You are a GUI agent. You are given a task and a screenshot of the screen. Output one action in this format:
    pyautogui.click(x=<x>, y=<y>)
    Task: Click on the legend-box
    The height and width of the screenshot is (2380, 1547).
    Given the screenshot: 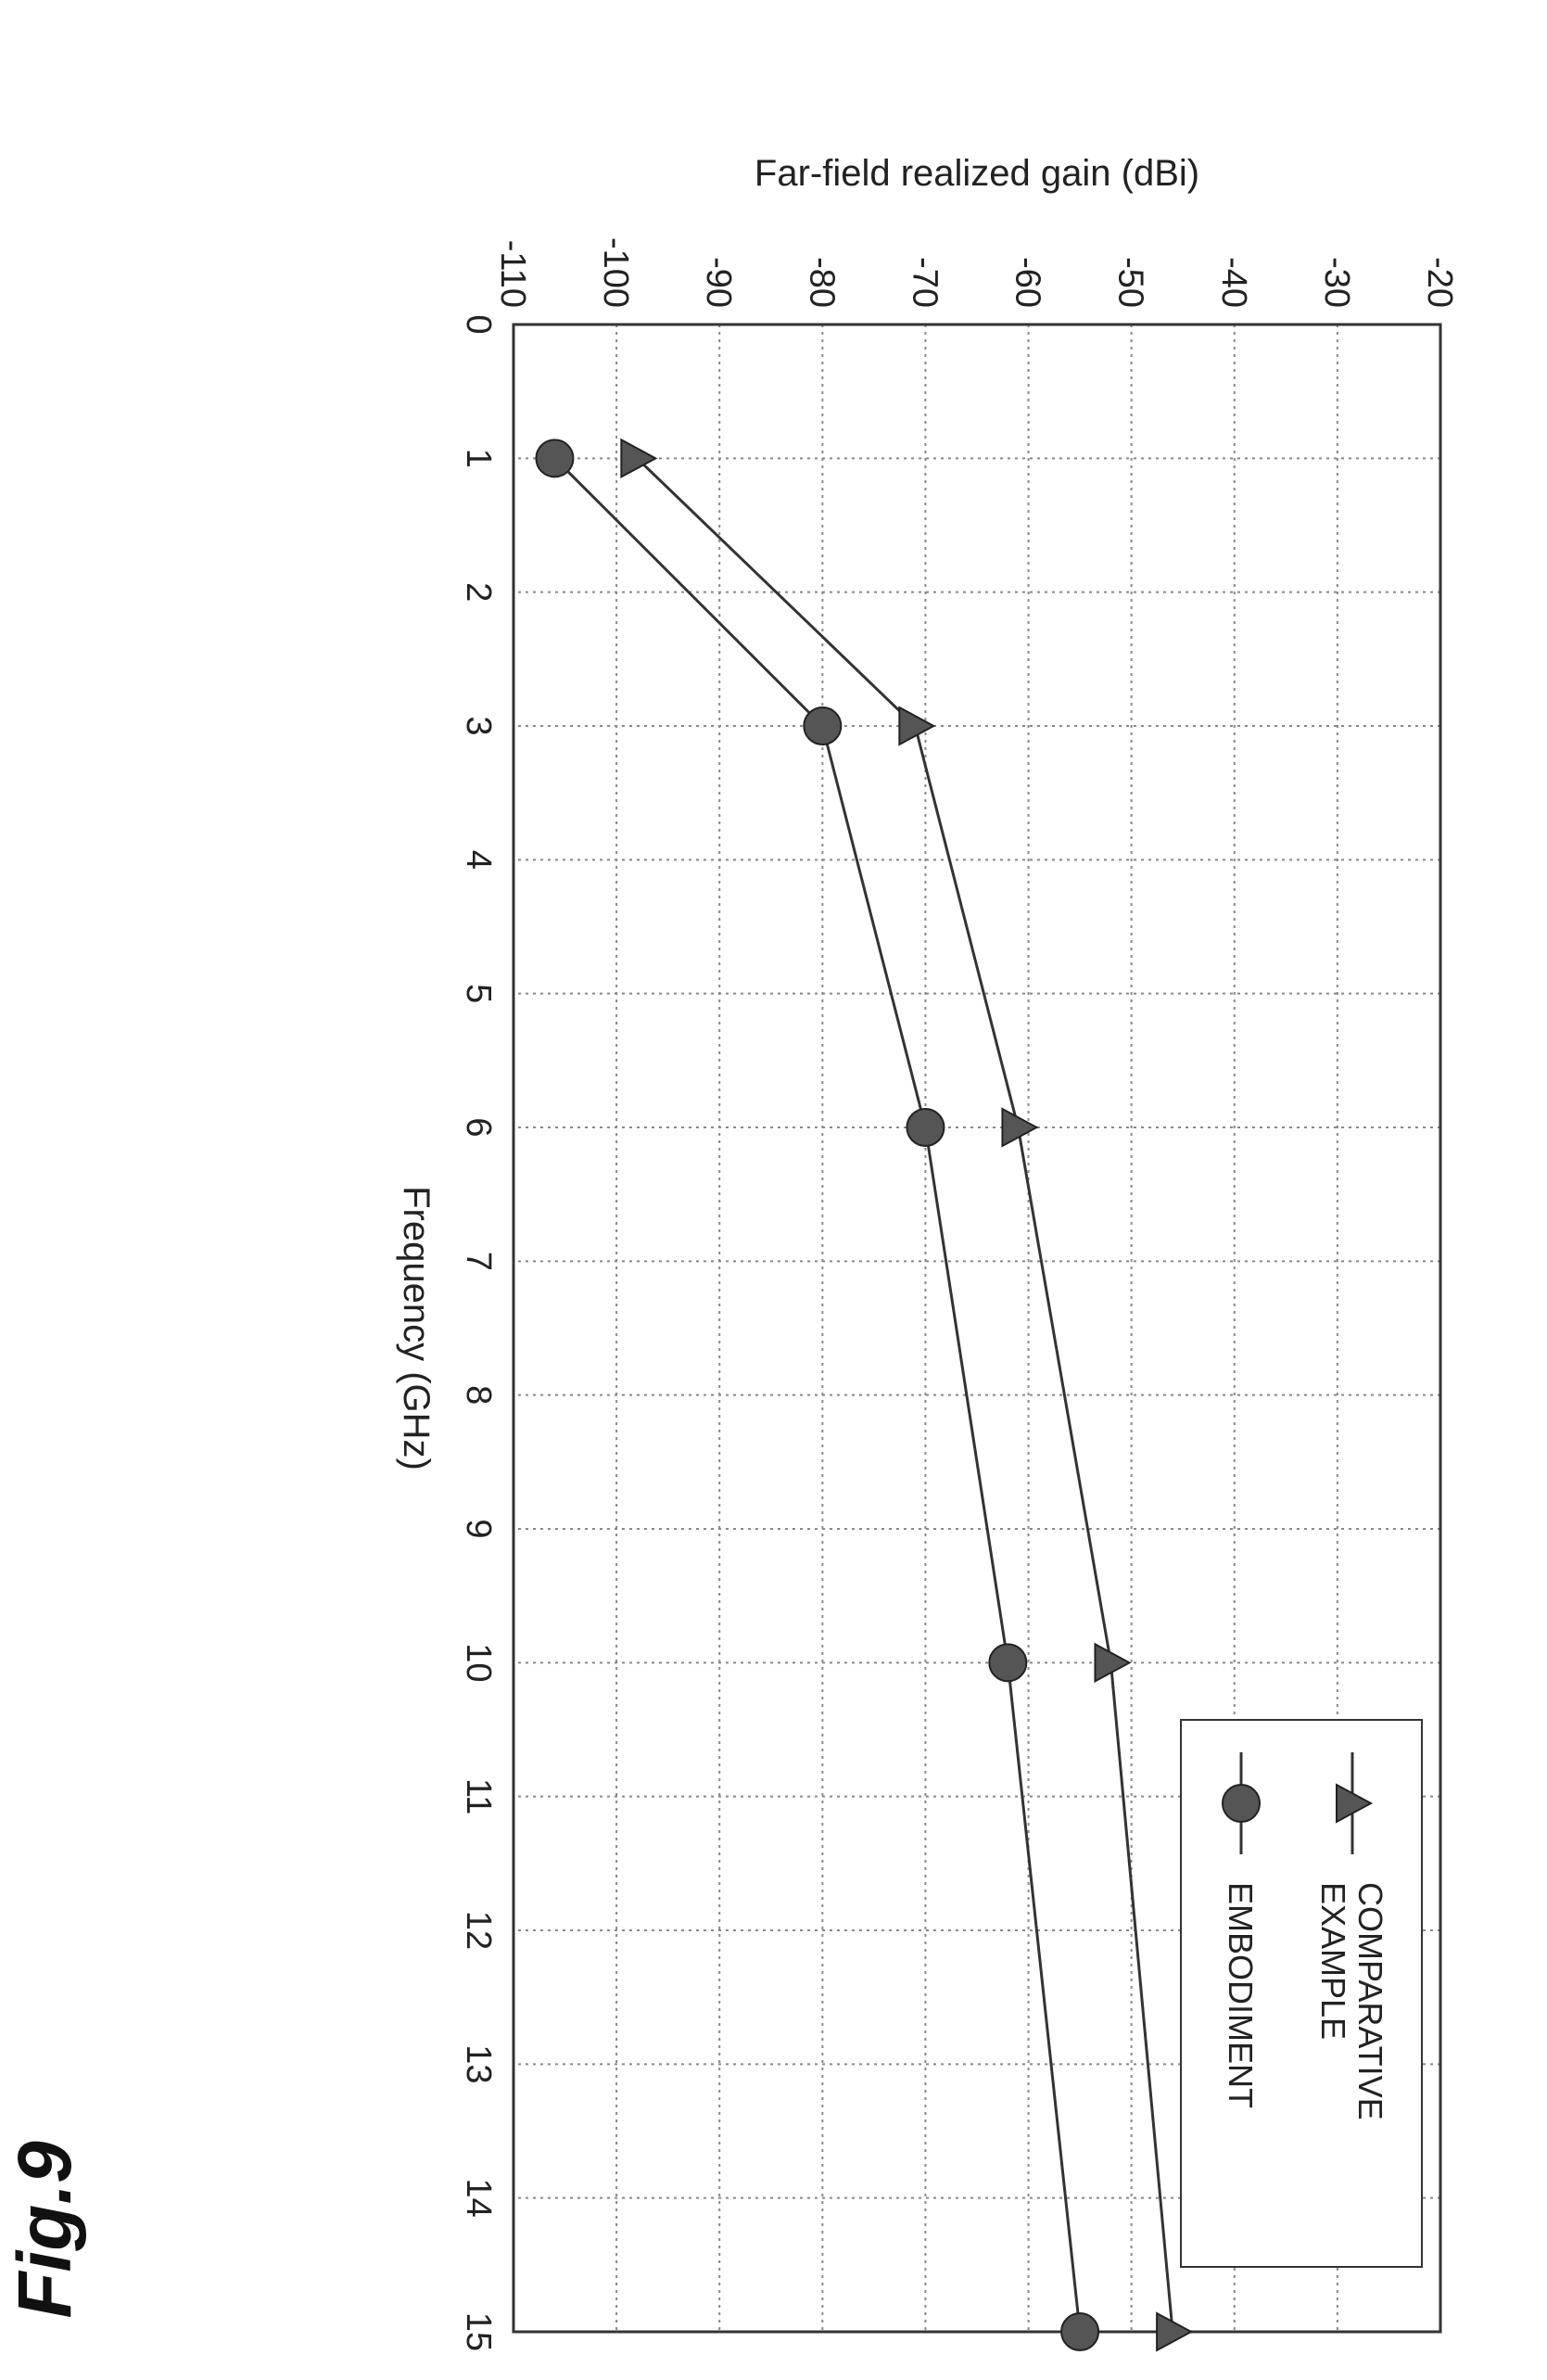 What is the action you would take?
    pyautogui.click(x=1301, y=1993)
    